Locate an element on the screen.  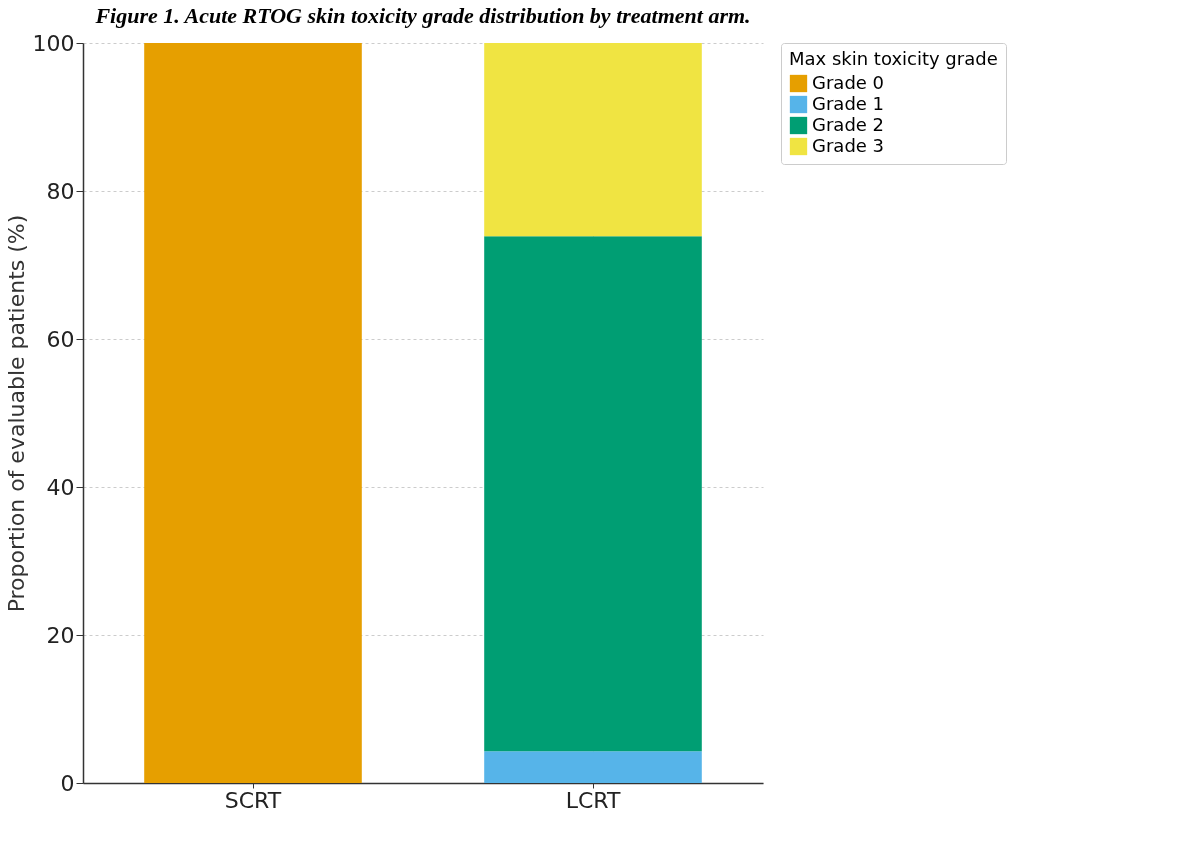
legend-label: Grade 2 is located at coordinates (848, 124).